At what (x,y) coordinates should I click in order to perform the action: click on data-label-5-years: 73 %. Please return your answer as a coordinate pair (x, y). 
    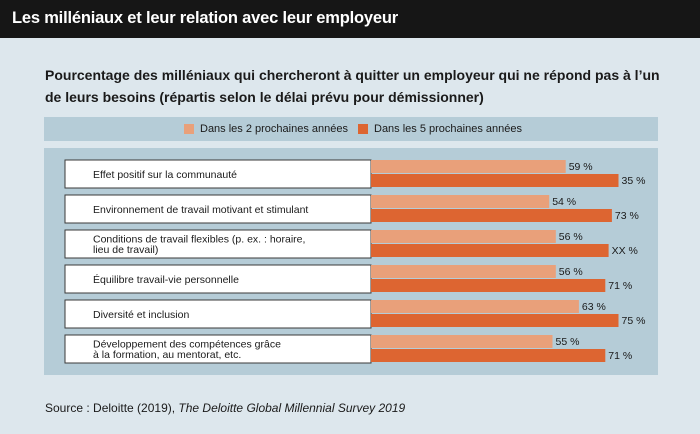
    Looking at the image, I should click on (627, 216).